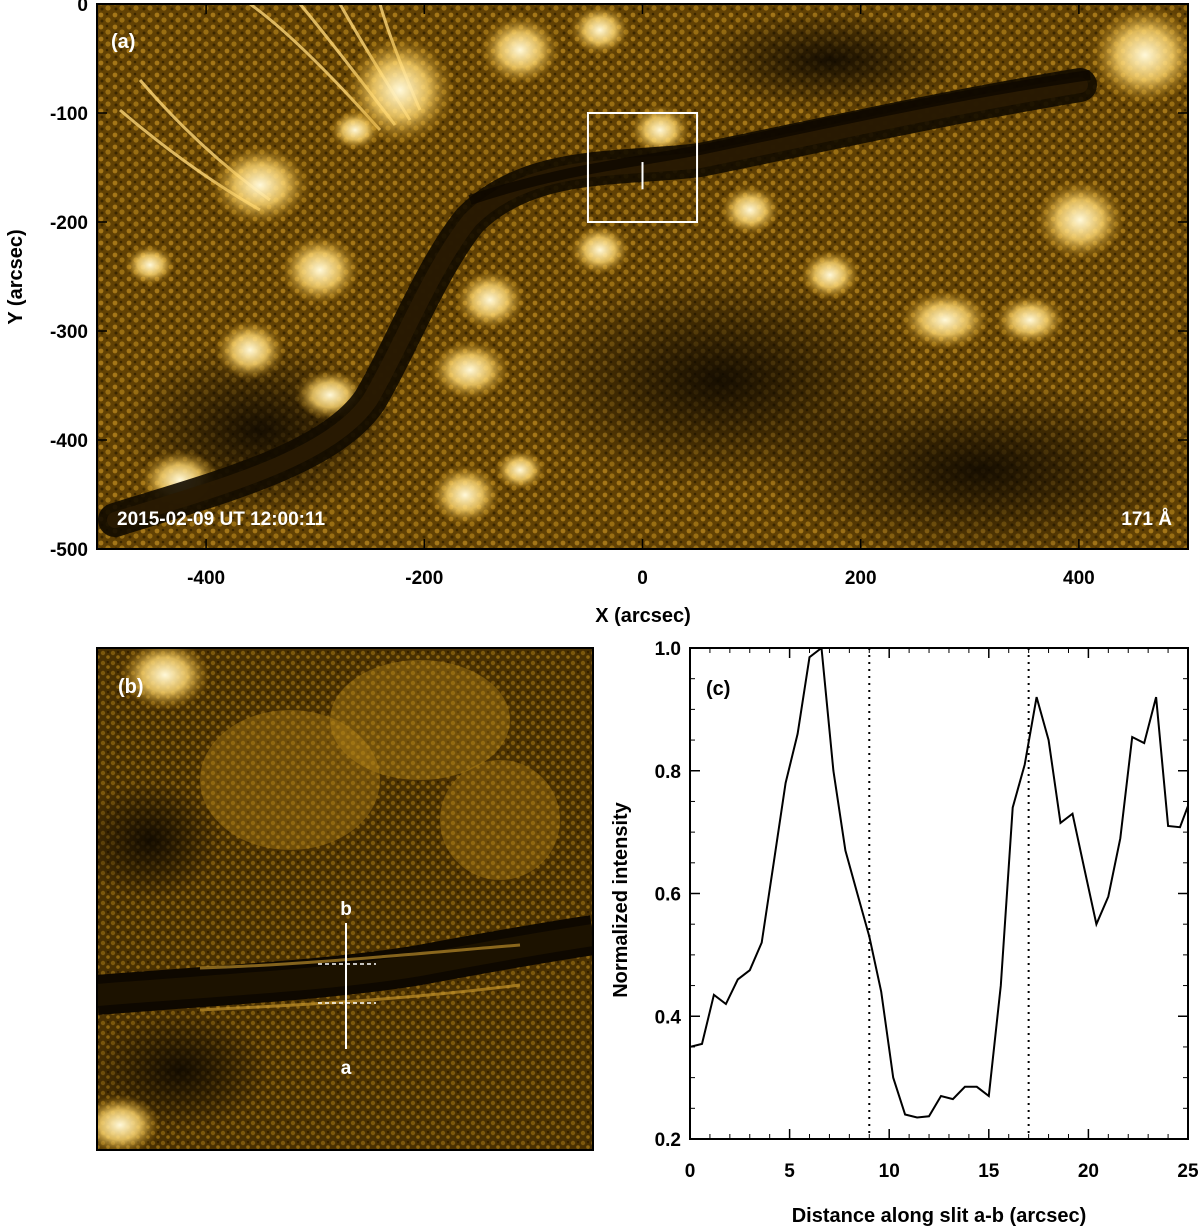  I want to click on y-tick-label: -300, so click(69, 332).